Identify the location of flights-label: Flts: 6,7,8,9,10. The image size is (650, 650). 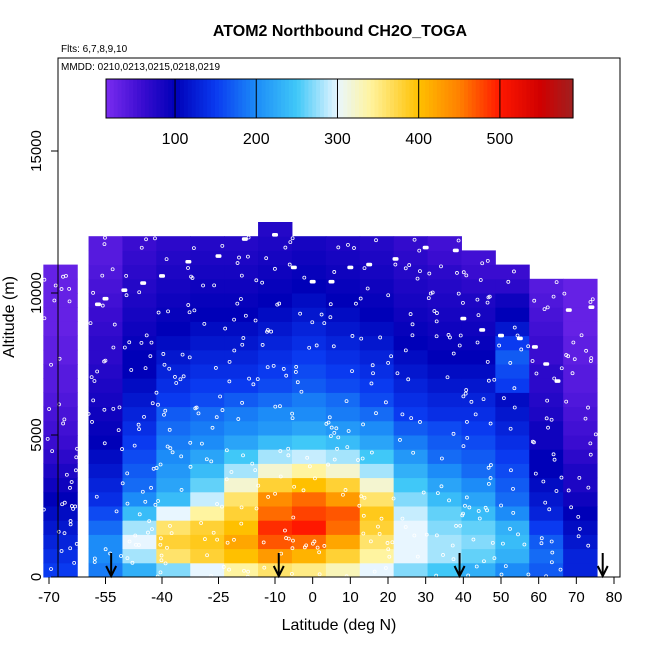
(94, 49).